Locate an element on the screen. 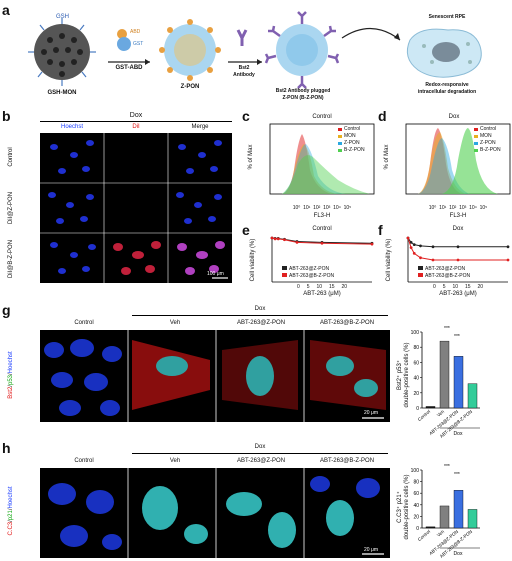 The height and width of the screenshot is (561, 512). panel-label-h: h is located at coordinates (6, 448).